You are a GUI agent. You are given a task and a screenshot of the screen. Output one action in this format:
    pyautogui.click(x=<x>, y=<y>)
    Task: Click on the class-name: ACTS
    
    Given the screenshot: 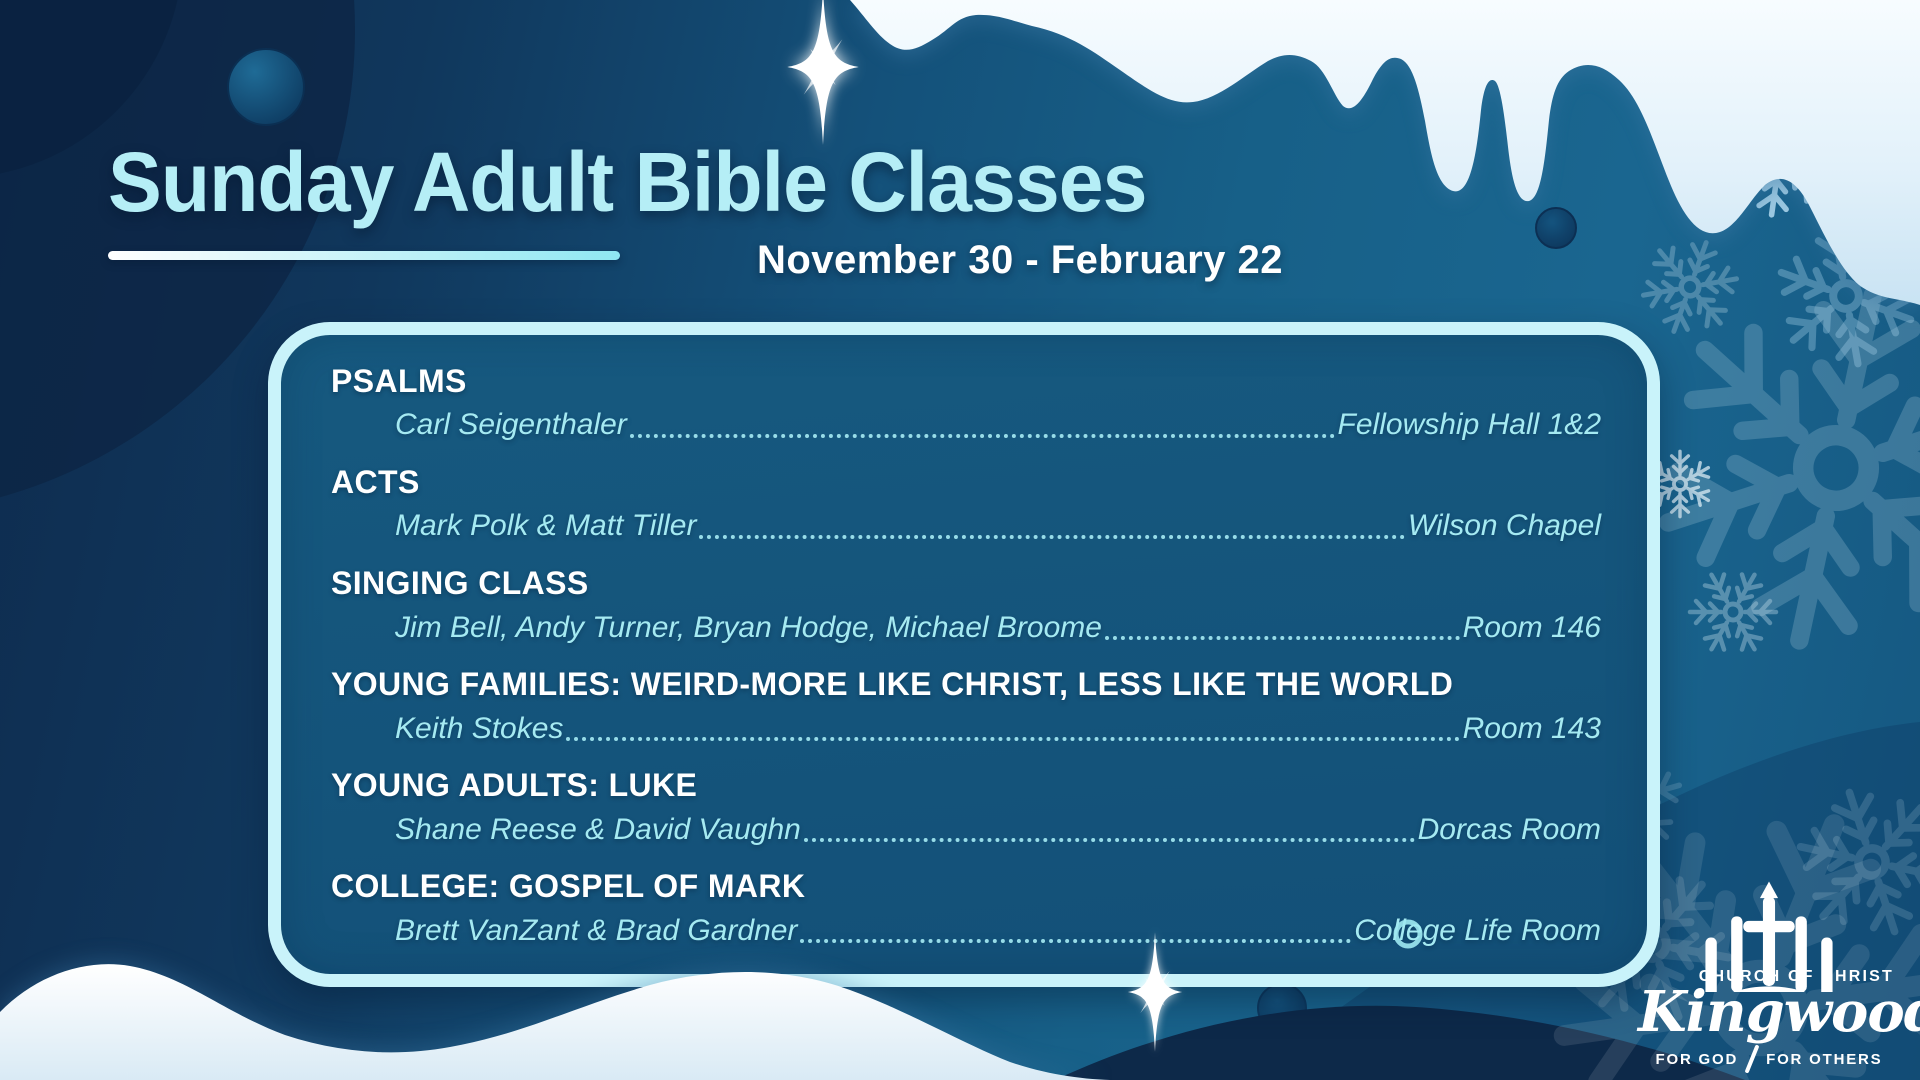 What is the action you would take?
    pyautogui.click(x=375, y=482)
    